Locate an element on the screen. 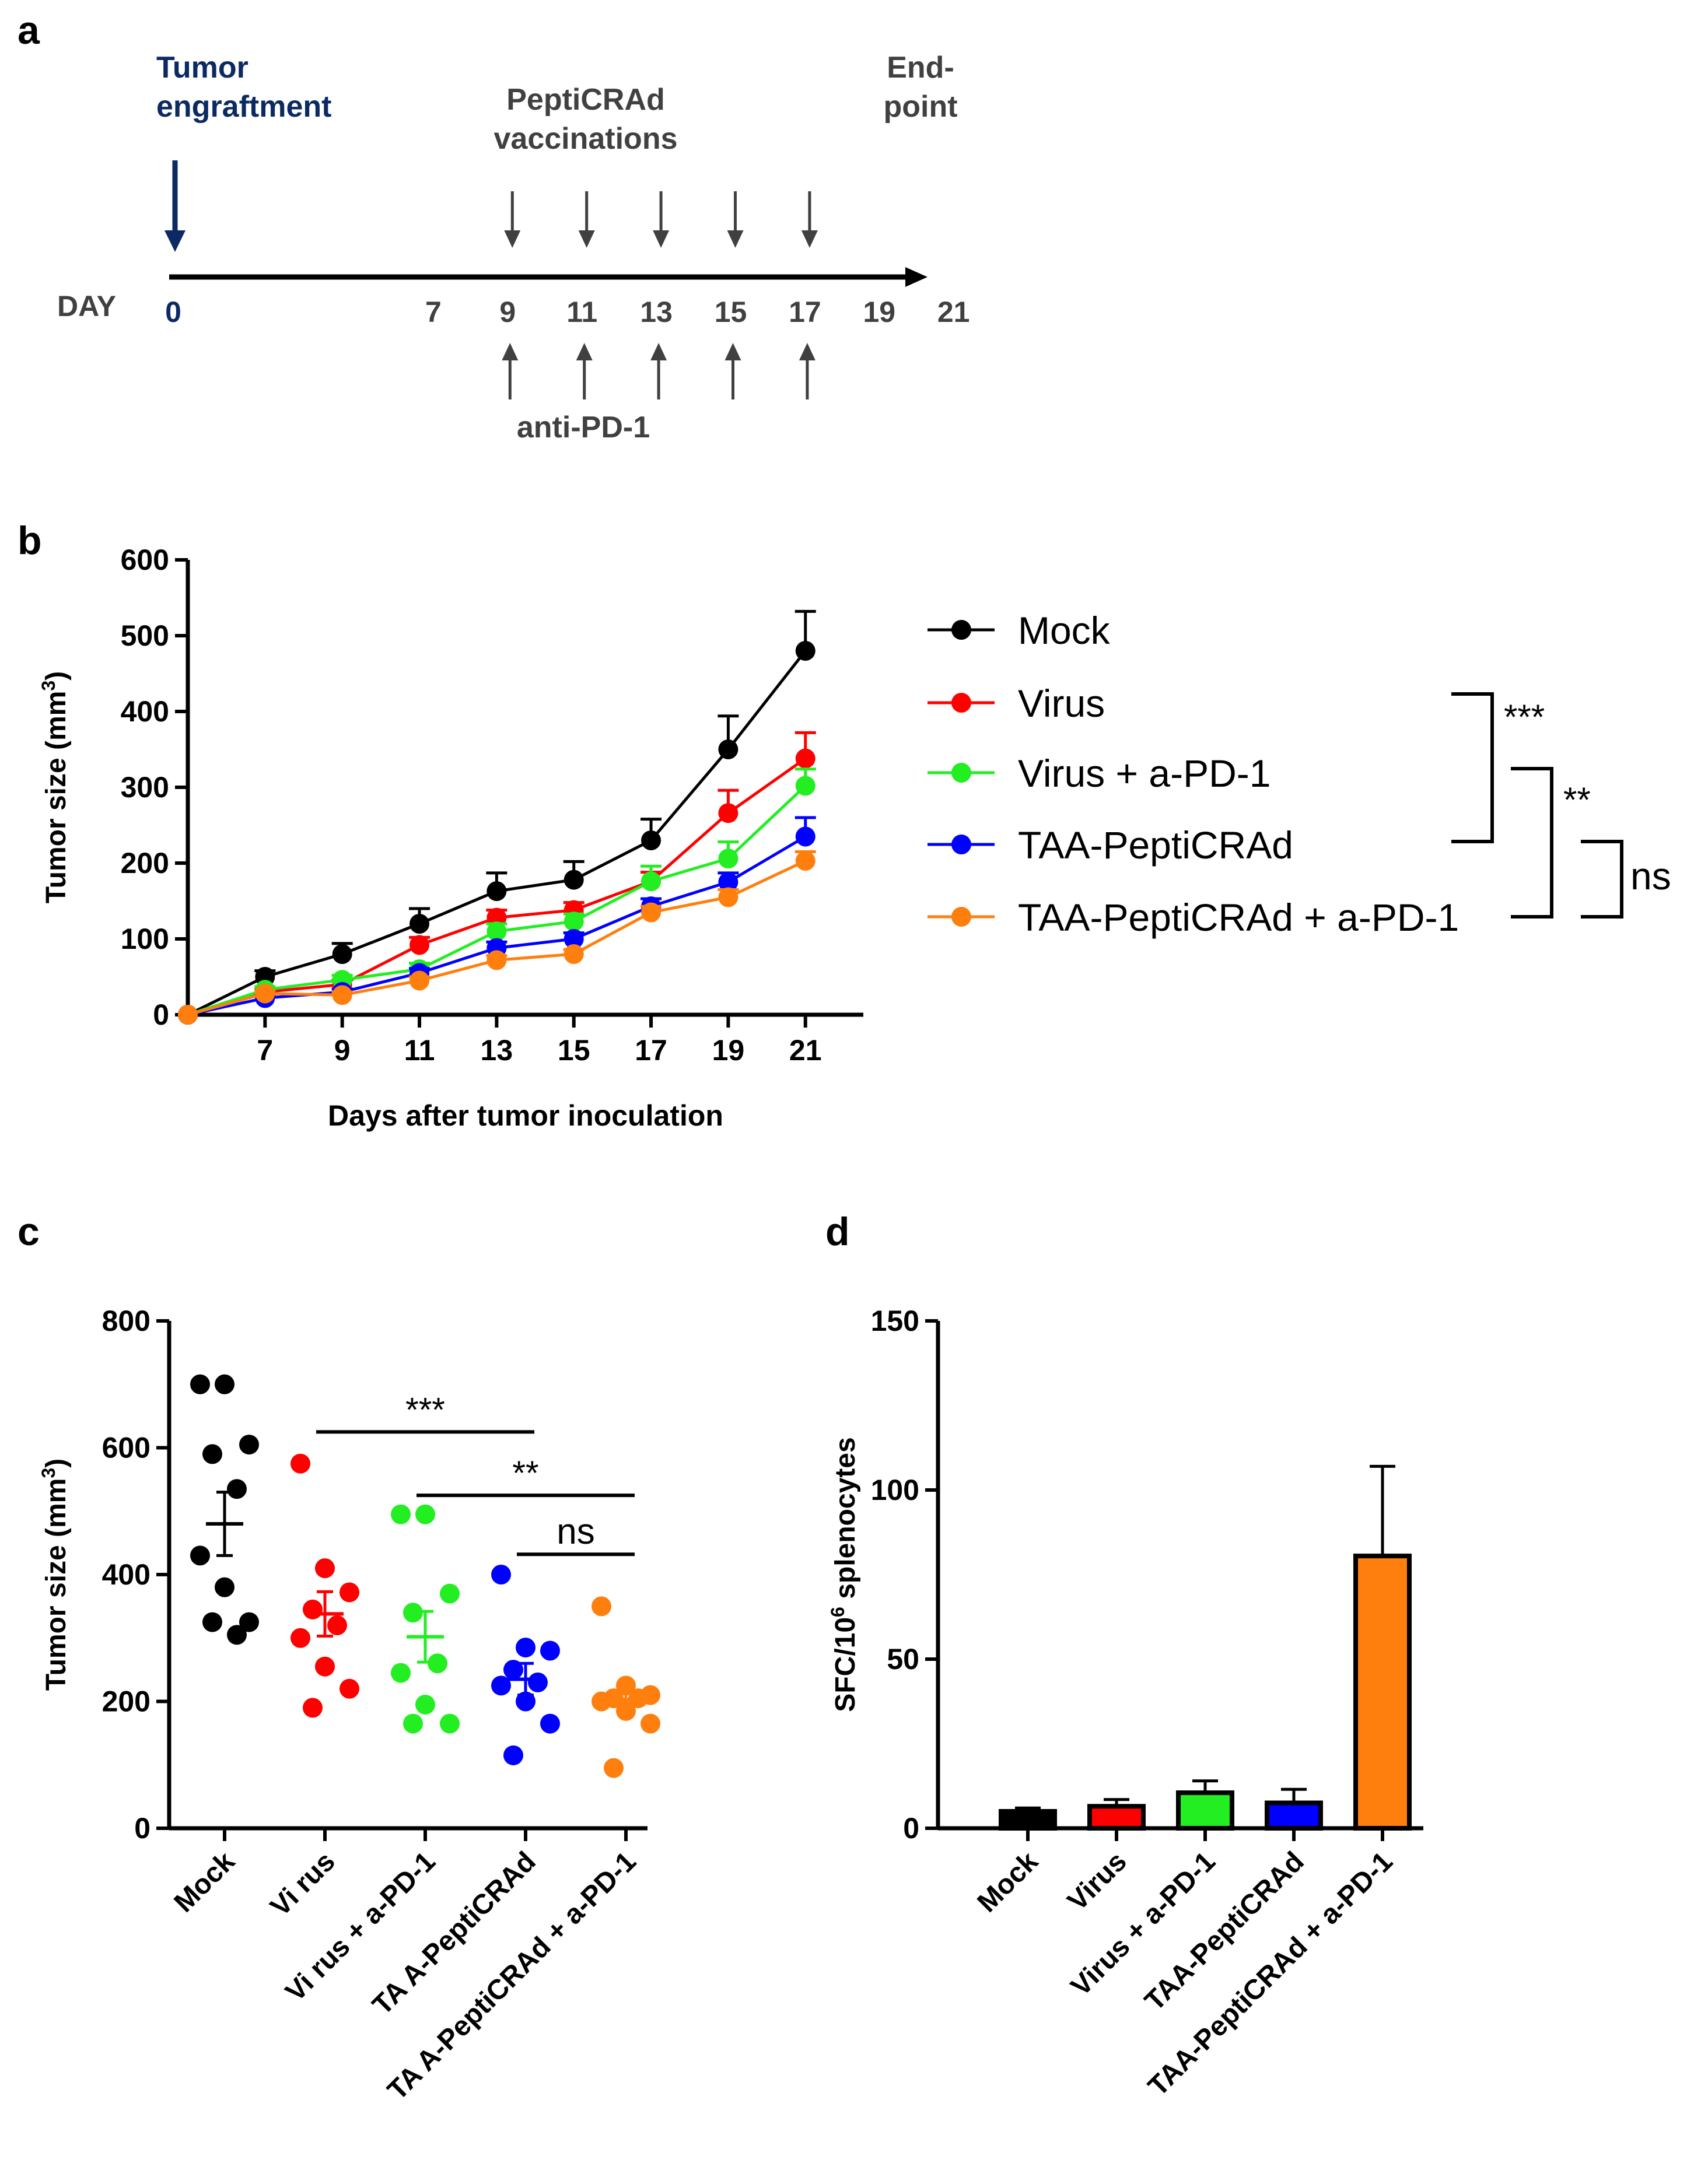  significance-label-1: ** is located at coordinates (525, 1473).